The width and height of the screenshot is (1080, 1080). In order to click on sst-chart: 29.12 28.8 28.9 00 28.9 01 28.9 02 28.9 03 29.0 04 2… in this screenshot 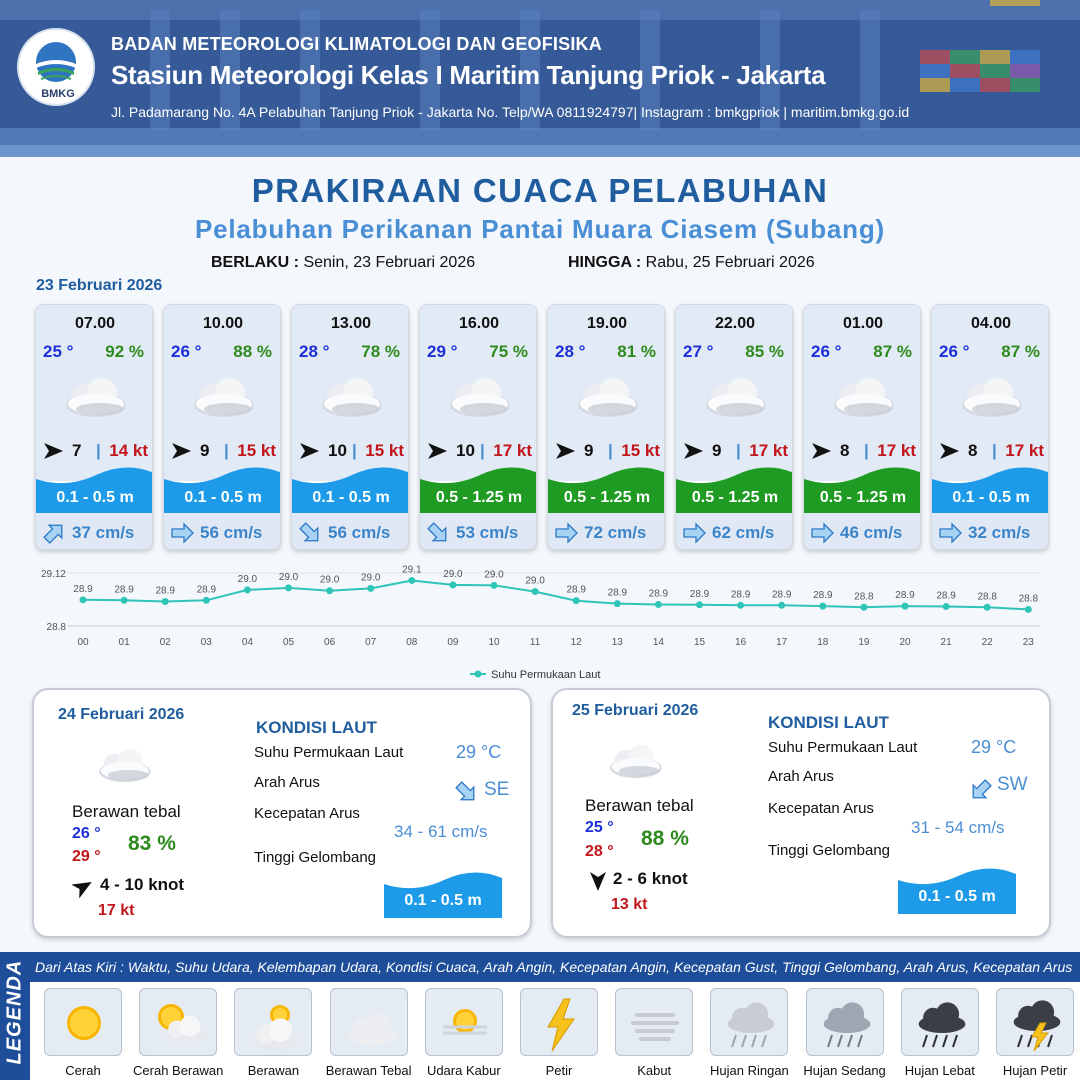, I will do `click(540, 622)`.